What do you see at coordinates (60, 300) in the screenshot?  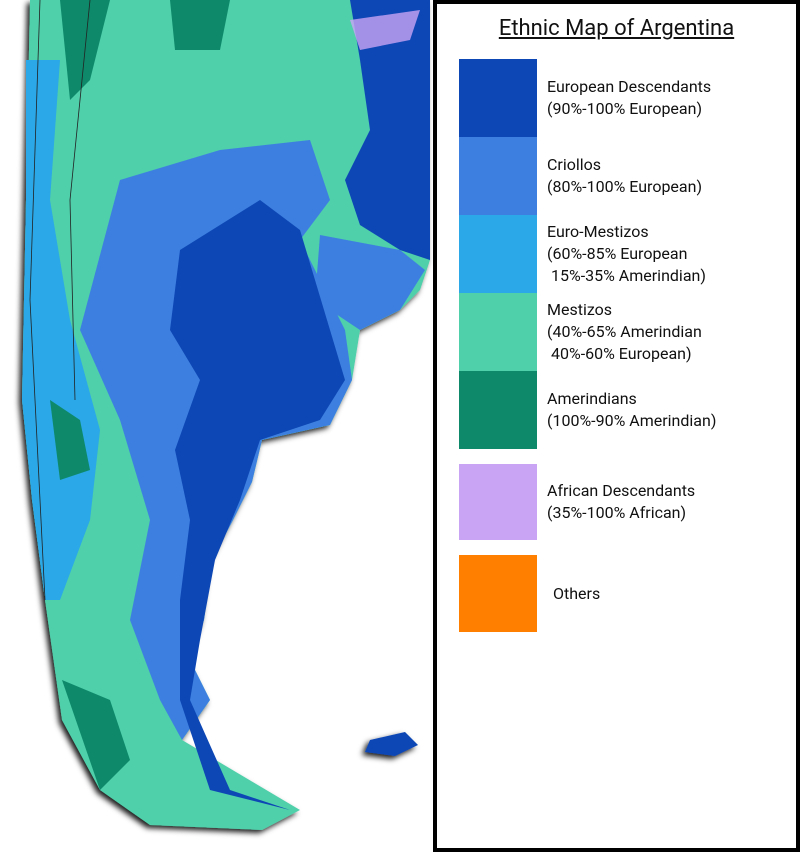 I see `border` at bounding box center [60, 300].